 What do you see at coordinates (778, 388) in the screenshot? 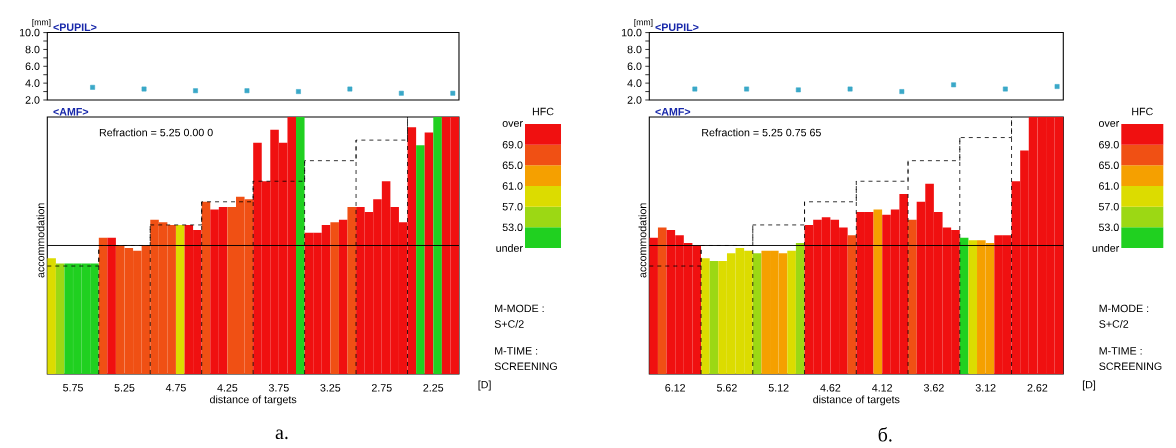
I see `x-tick-label: 5.12` at bounding box center [778, 388].